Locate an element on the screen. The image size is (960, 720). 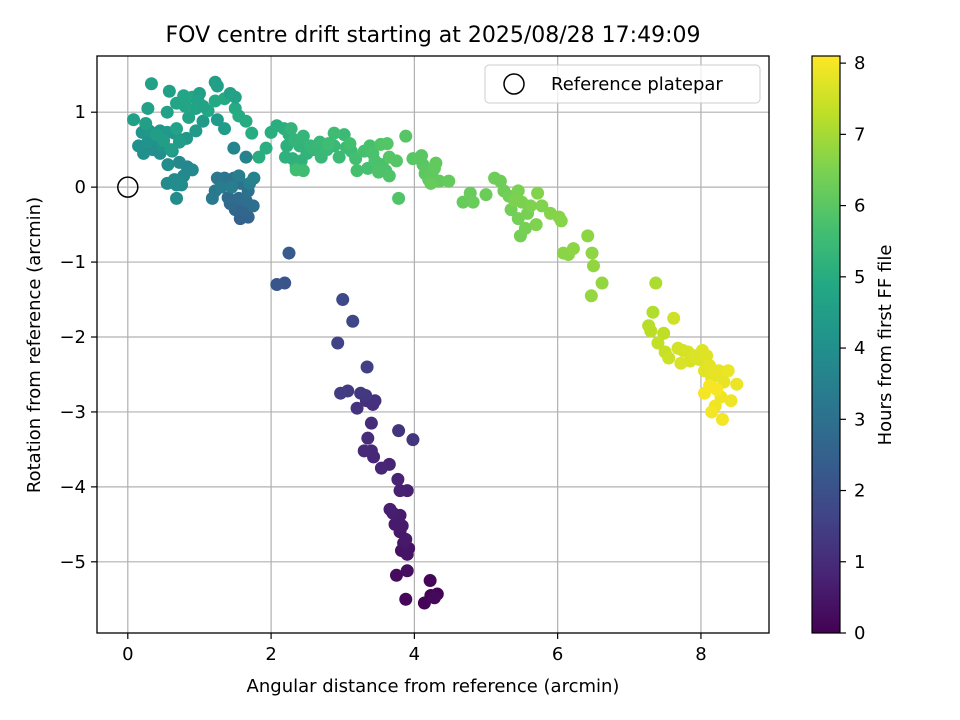
y-axis-ticks: −5 −4 −3 −2 −1 0 1 is located at coordinates (78, 337).